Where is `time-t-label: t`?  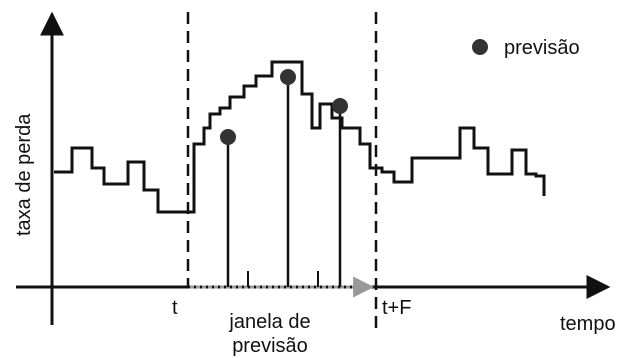 time-t-label: t is located at coordinates (175, 308).